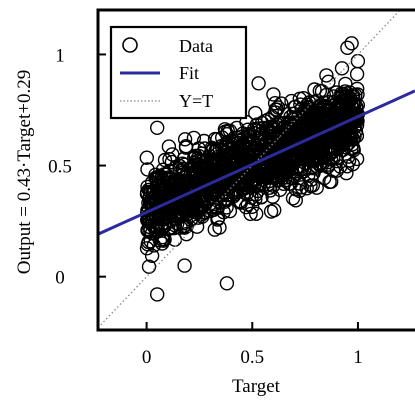 This screenshot has height=401, width=415. I want to click on legend-yt-label: Y=T, so click(196, 101).